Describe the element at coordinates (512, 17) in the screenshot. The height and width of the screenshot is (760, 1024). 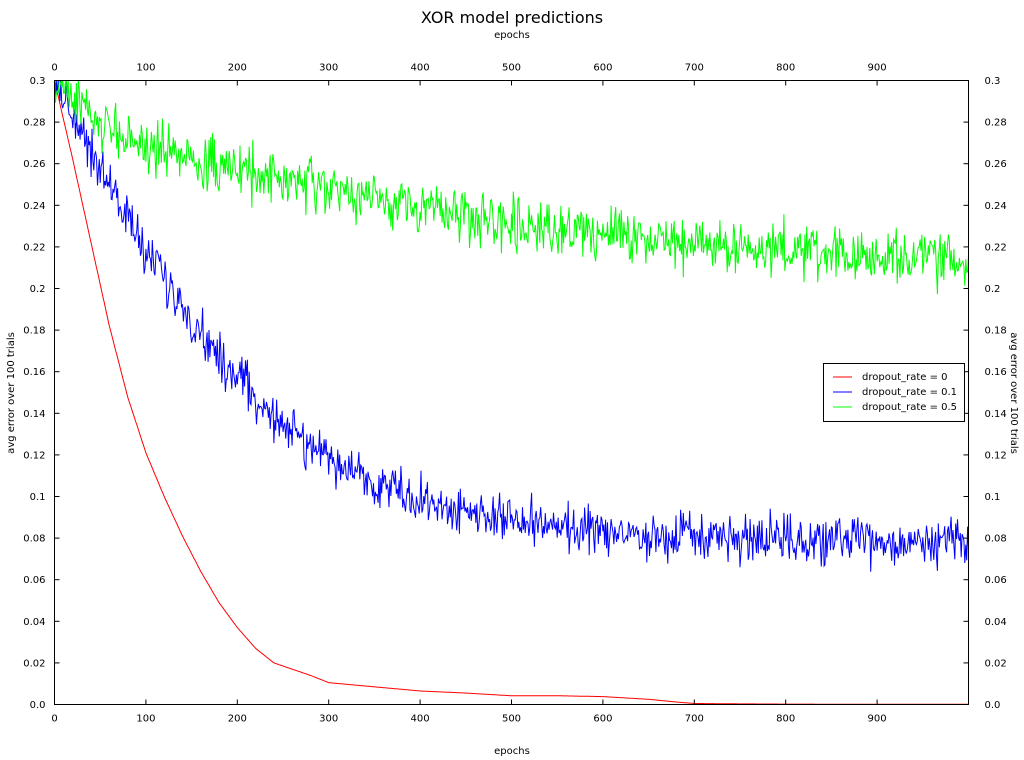
I see `chart-title: XOR model predictions` at that location.